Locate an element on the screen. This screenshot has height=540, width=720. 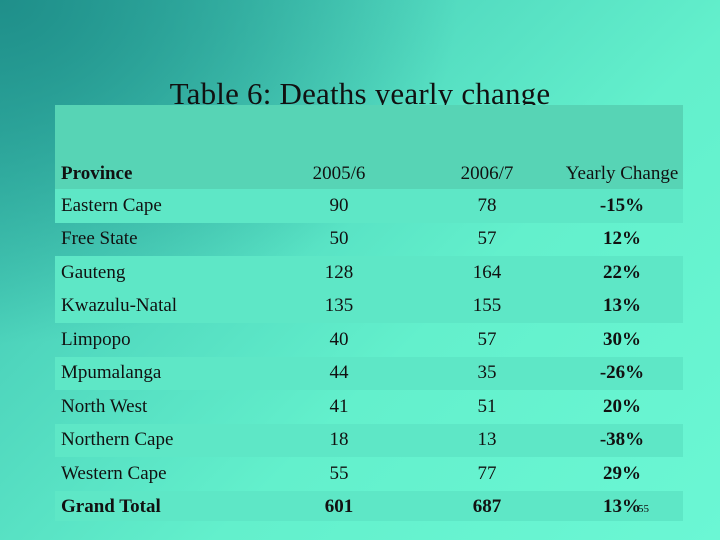
cell-province: Mpumalanga is located at coordinates (160, 373).